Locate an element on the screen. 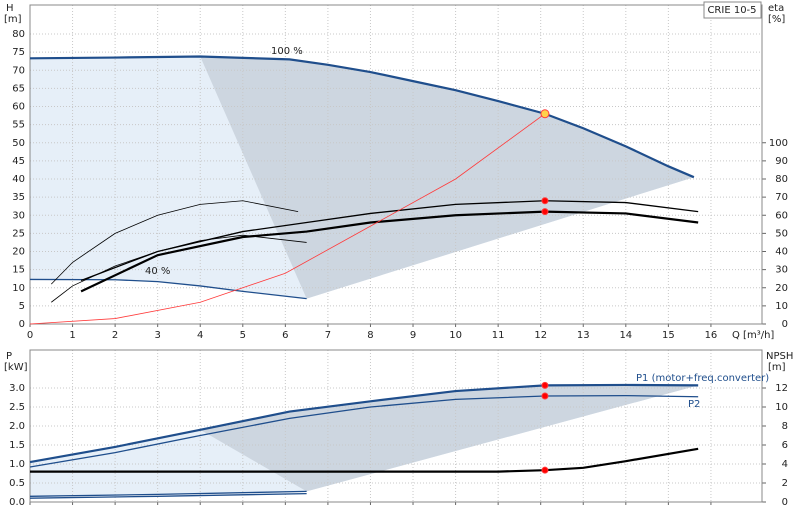 This screenshot has height=520, width=800. y-tick-label: 0.0 is located at coordinates (17, 502).